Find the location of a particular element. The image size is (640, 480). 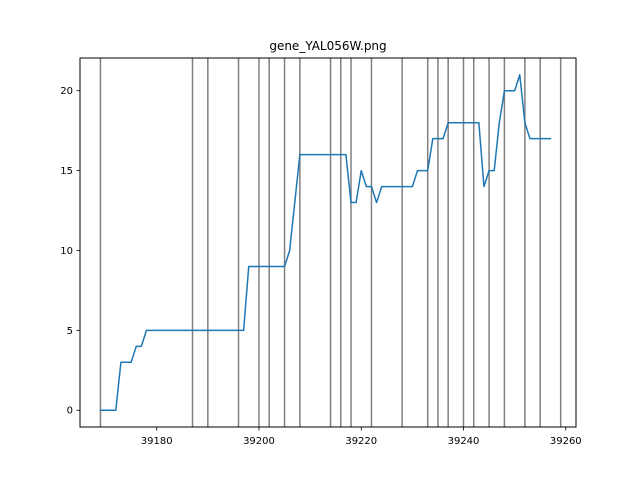

y-tick-label: 10 is located at coordinates (66, 251).